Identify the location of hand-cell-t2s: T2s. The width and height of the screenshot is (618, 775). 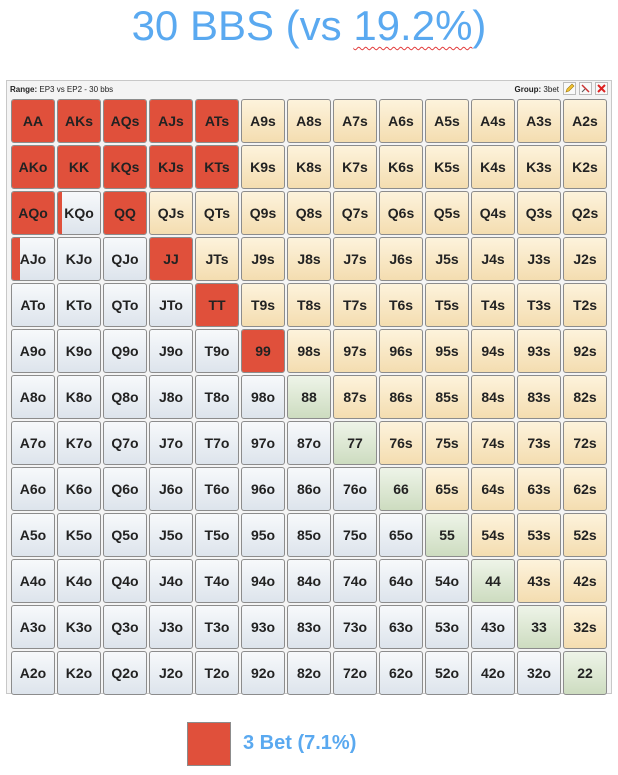
(585, 305).